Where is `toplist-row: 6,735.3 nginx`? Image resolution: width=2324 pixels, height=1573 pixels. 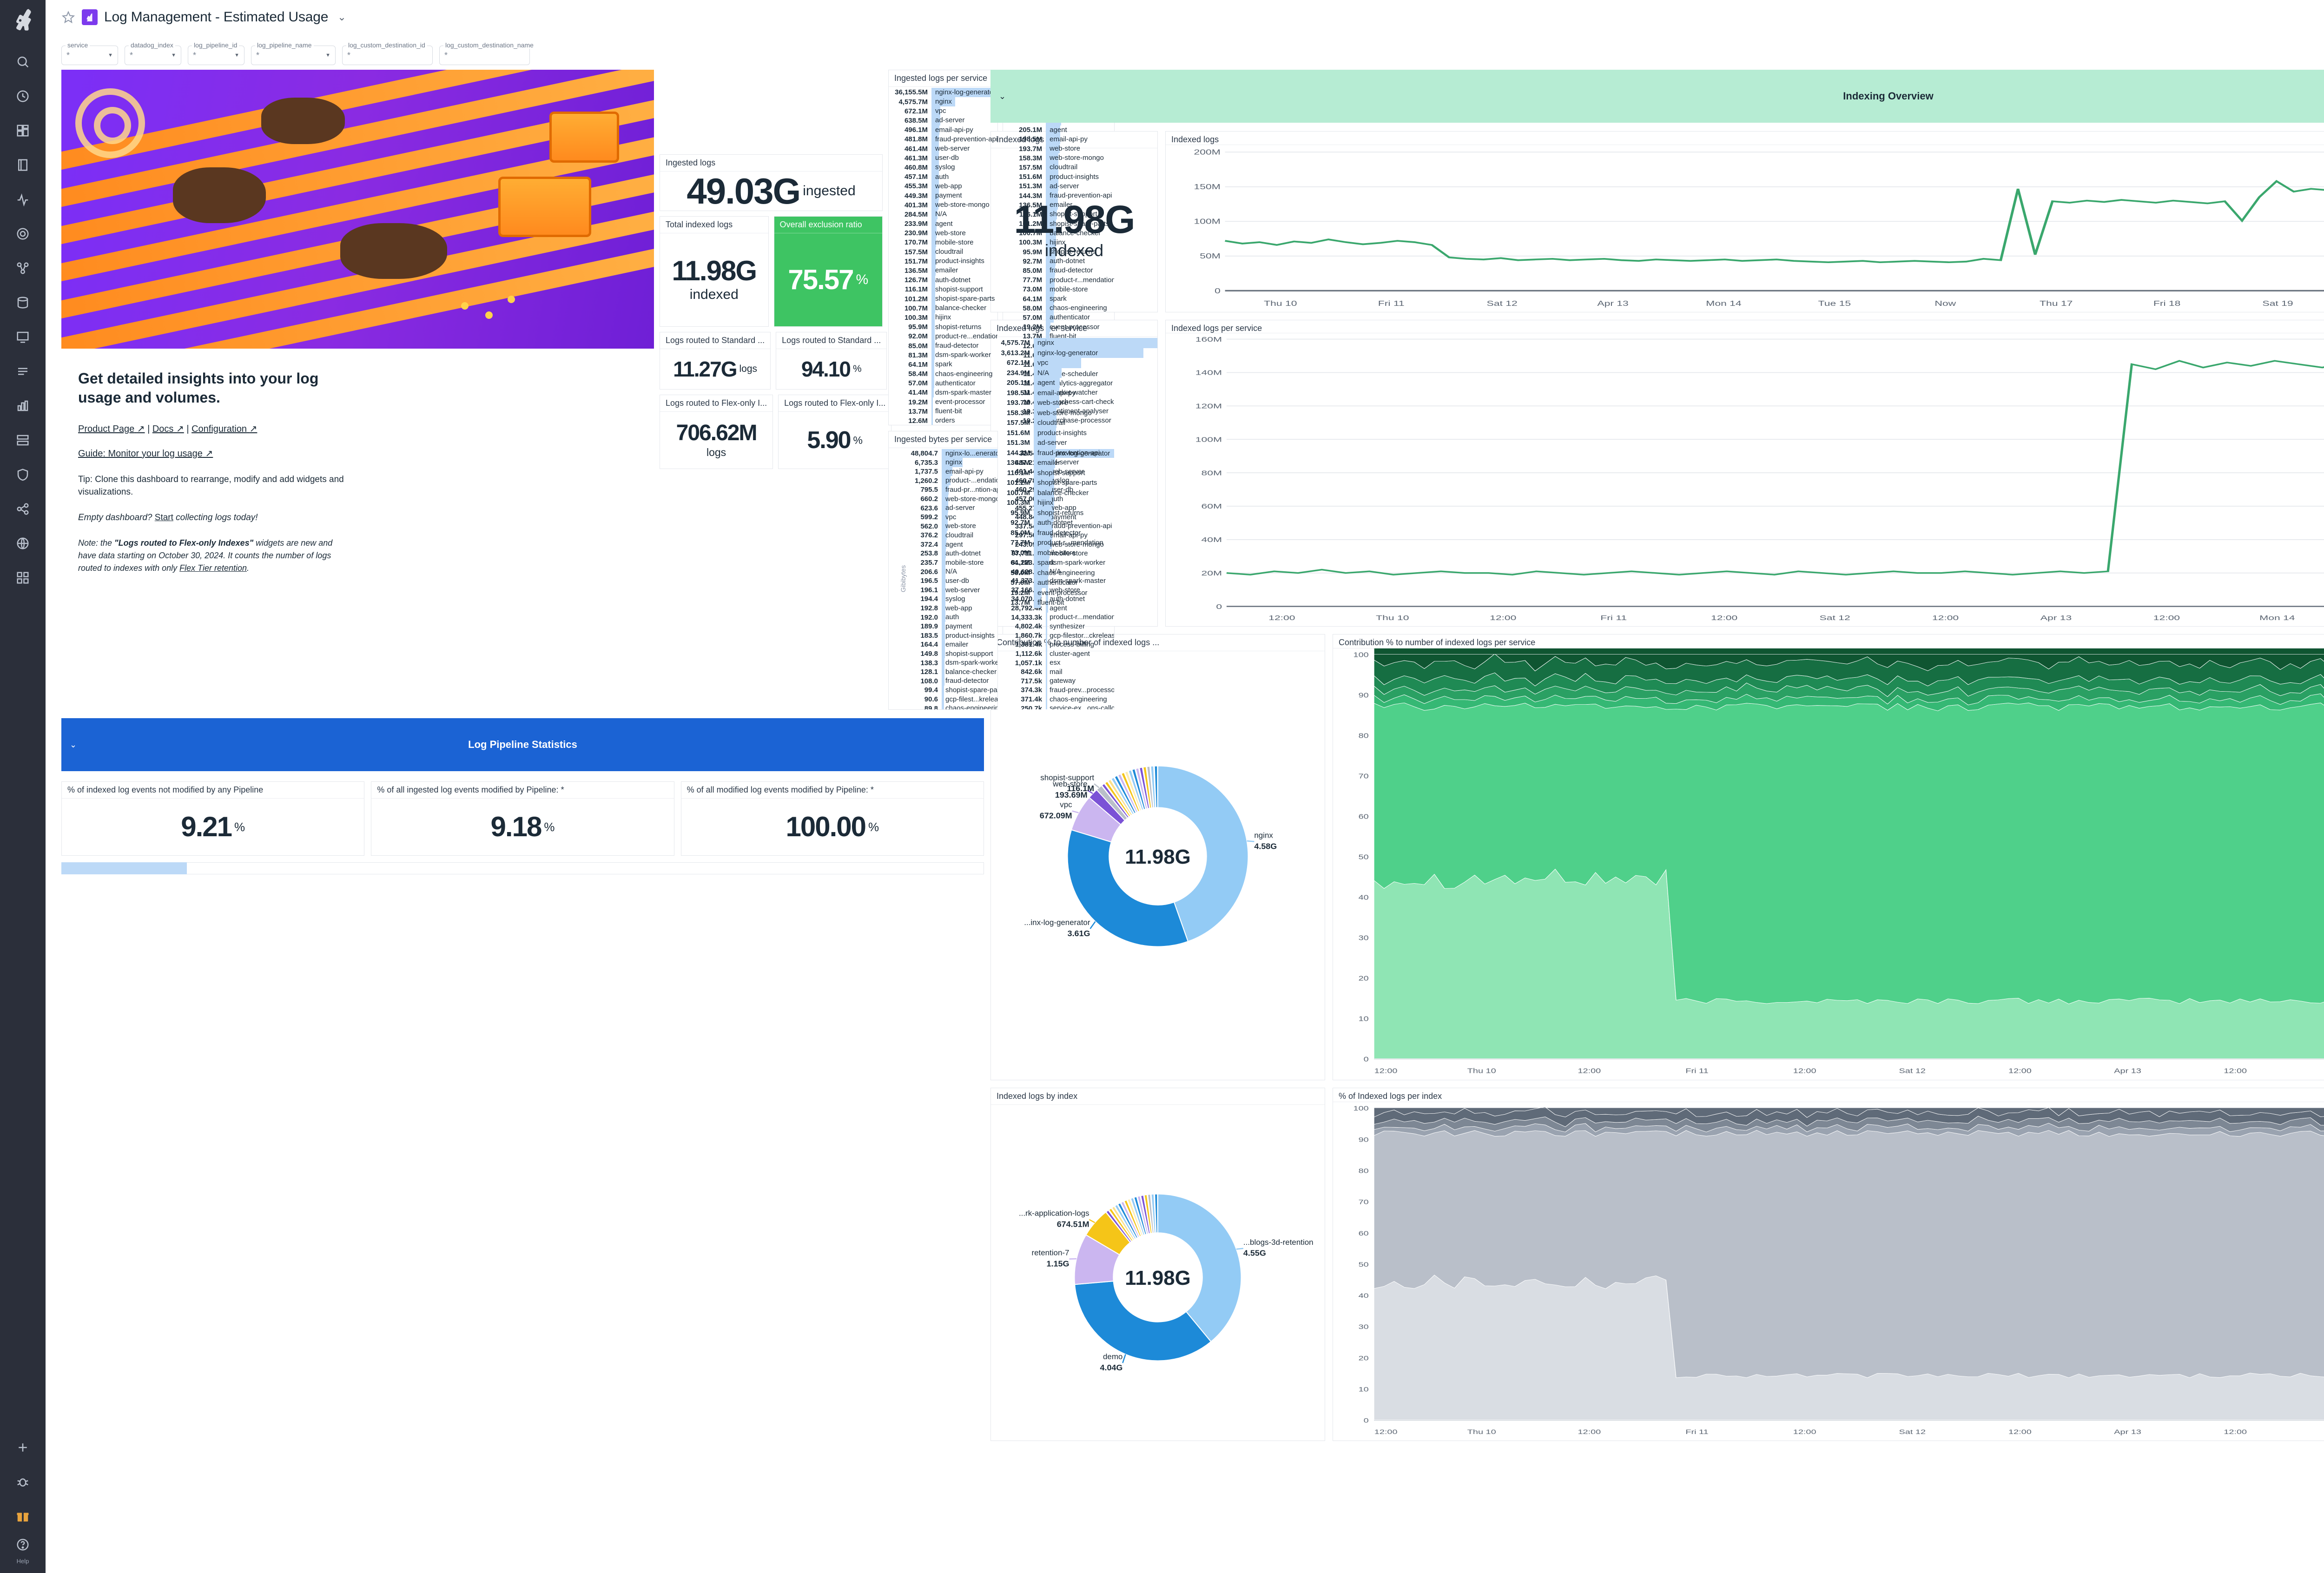
toplist-row: 6,735.3 nginx is located at coordinates (948, 463).